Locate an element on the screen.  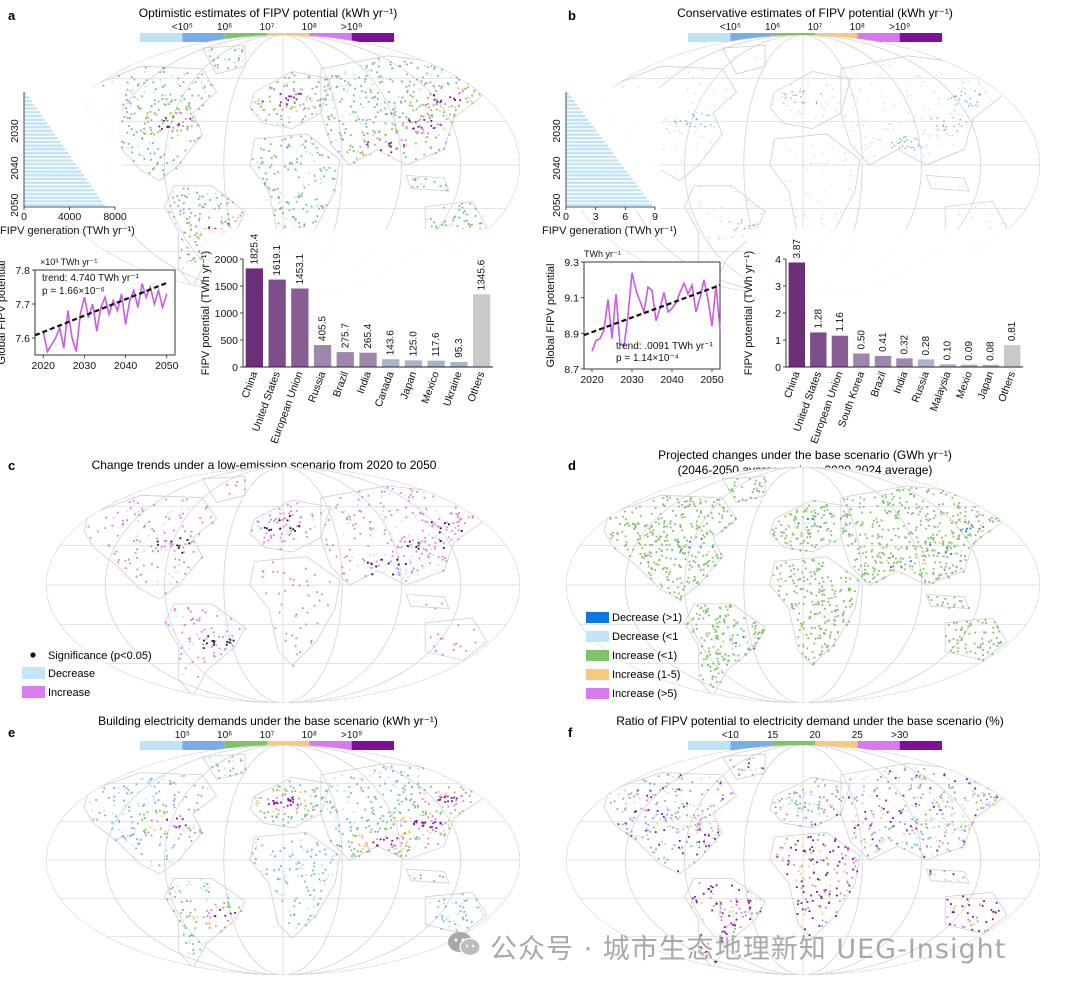
trend-annotation: trend: 4.740 TWh yr⁻¹ is located at coordinates (90, 278).